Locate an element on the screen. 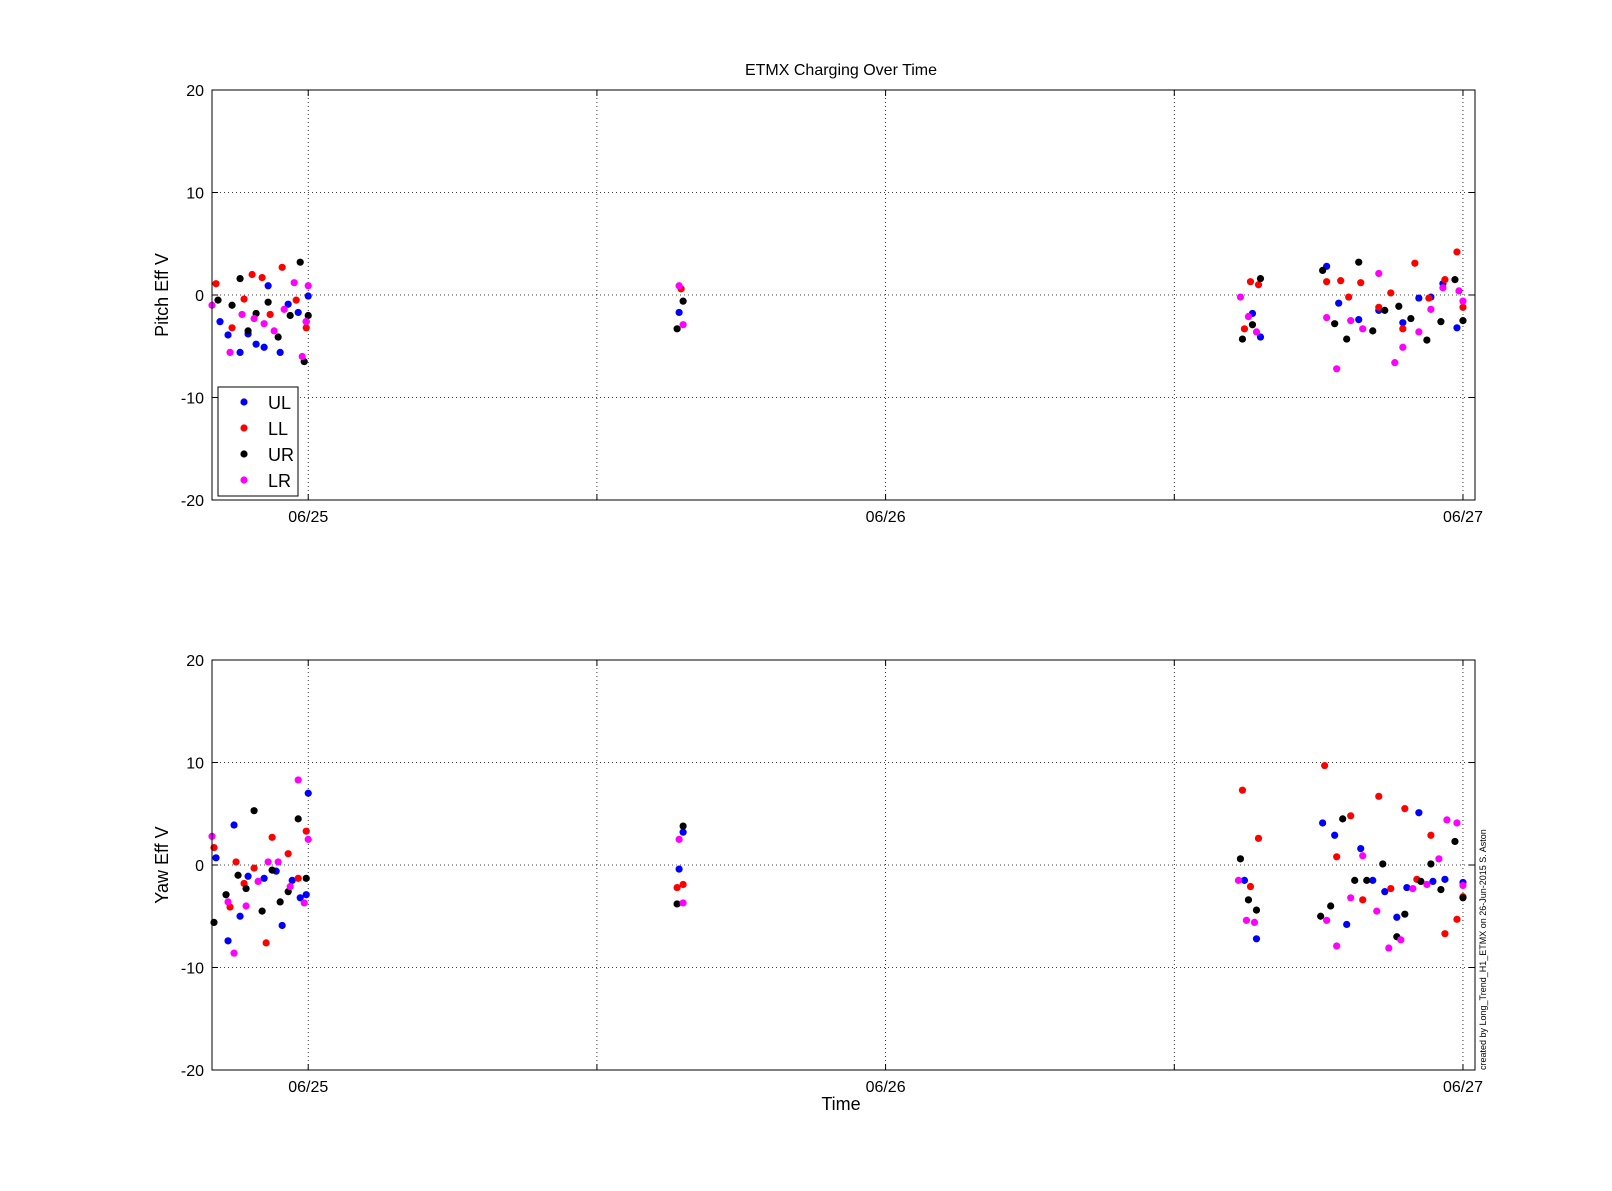 This screenshot has width=1612, height=1191. pitch-y-tick-label: 0 is located at coordinates (199, 296).